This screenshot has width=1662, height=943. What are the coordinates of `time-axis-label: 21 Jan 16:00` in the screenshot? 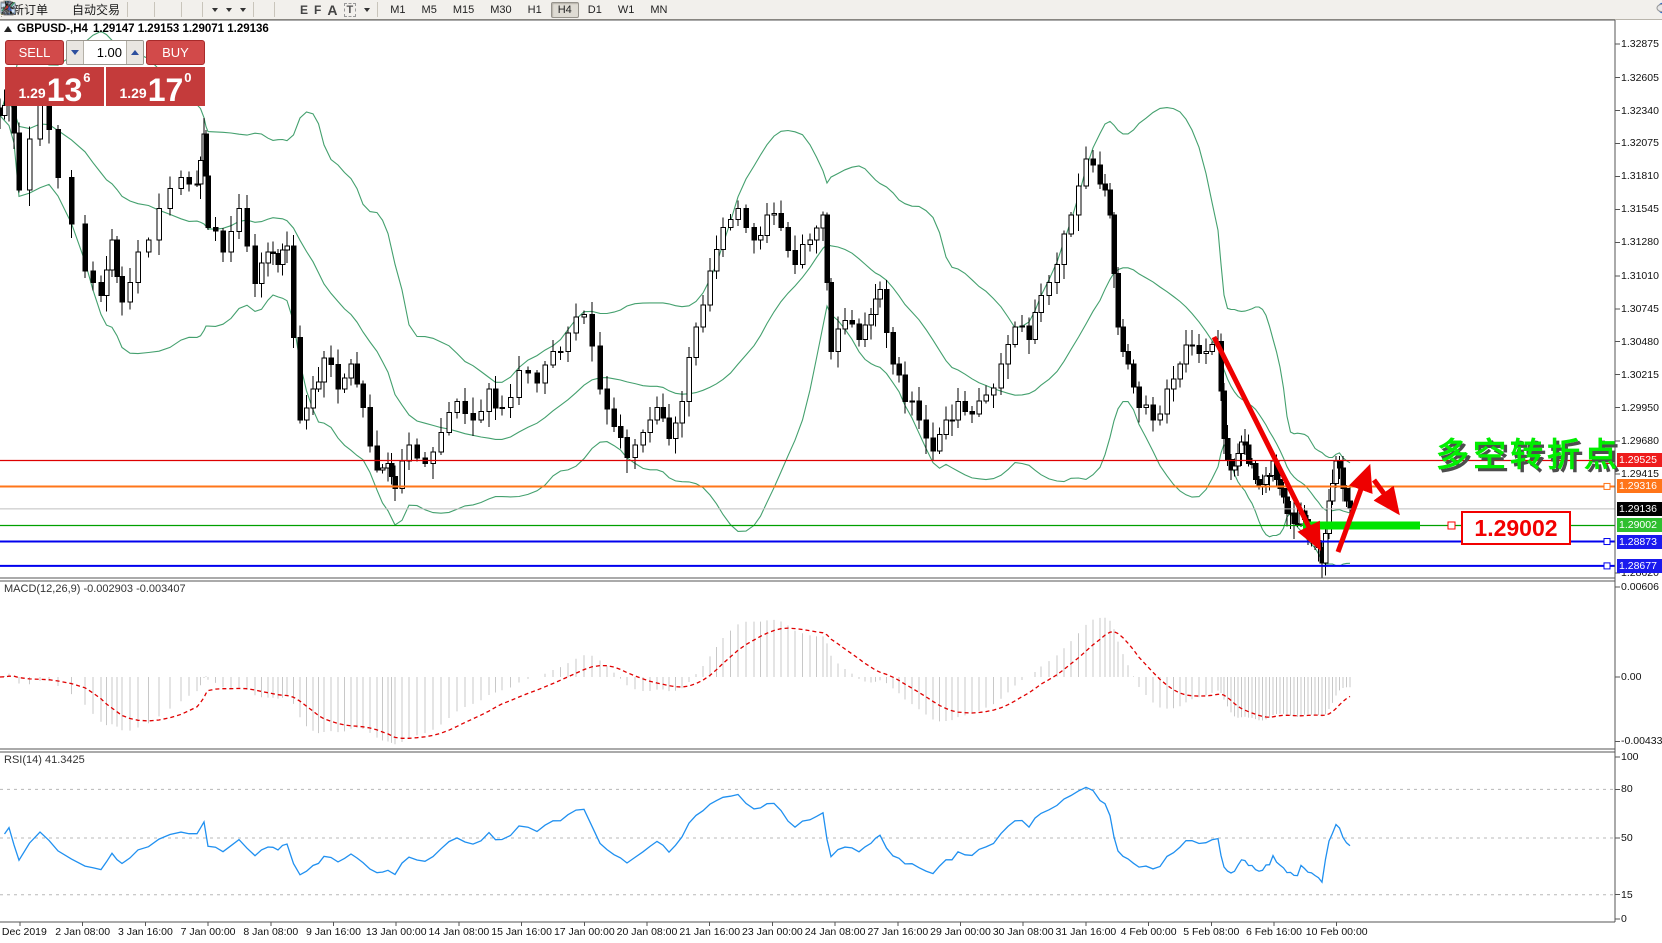 It's located at (710, 932).